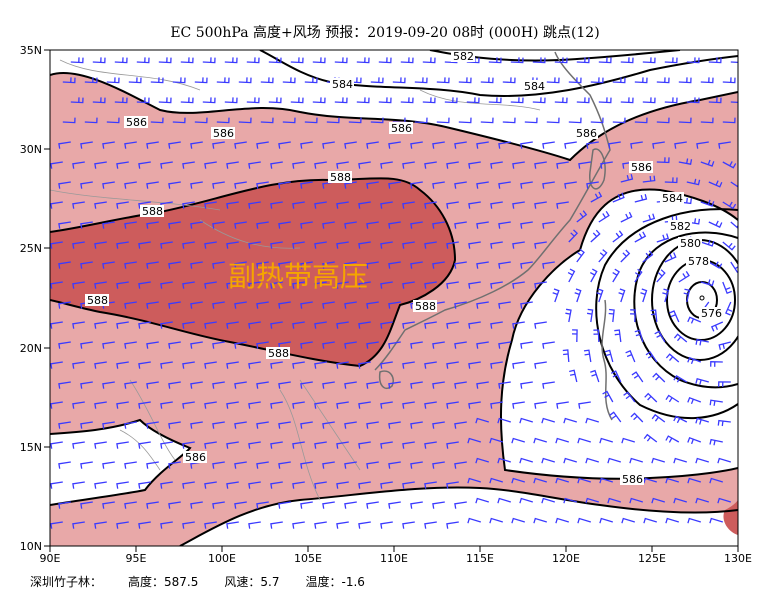  What do you see at coordinates (711, 313) in the screenshot?
I see `contour-label-576: 576` at bounding box center [711, 313].